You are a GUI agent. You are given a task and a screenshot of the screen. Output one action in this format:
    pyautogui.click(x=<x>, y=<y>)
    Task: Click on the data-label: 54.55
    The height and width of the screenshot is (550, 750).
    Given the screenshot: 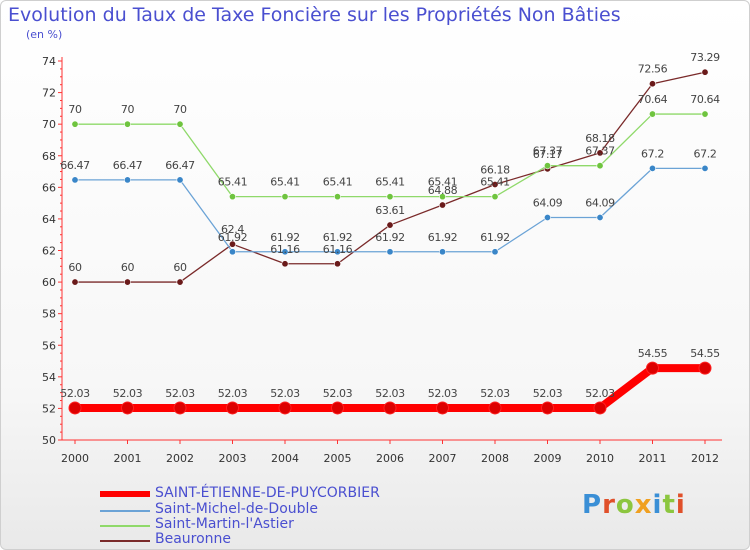 What is the action you would take?
    pyautogui.click(x=705, y=353)
    